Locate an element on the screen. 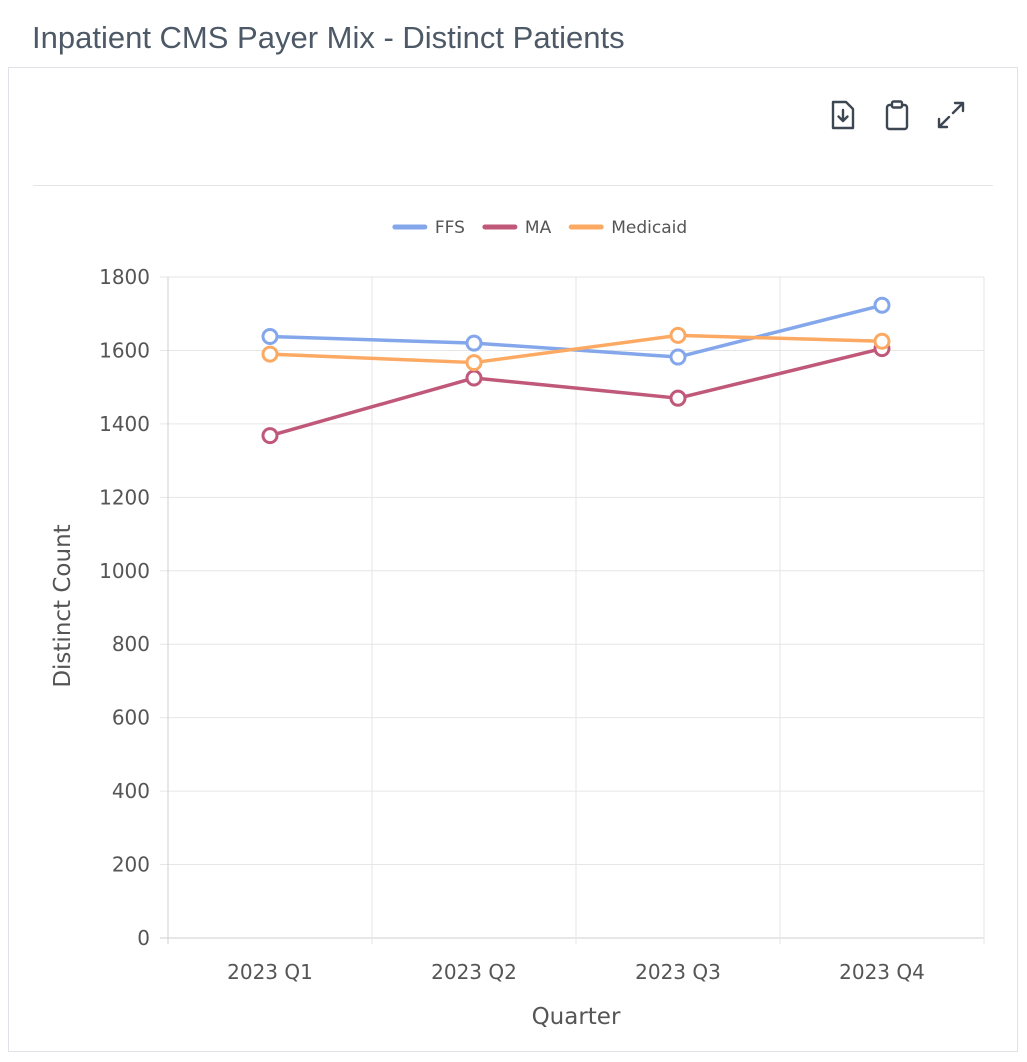 The height and width of the screenshot is (1062, 1027). legend-label: MA is located at coordinates (538, 228).